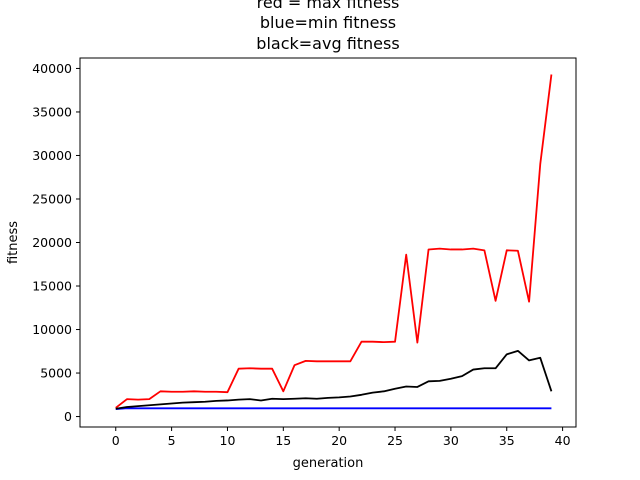 This screenshot has height=480, width=640. Describe the element at coordinates (52, 286) in the screenshot. I see `y-tick-label: 15000` at that location.